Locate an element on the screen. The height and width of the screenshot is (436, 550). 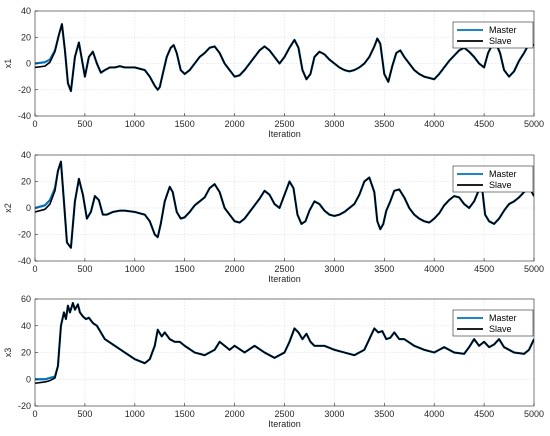
series-line-slave is located at coordinates (284, 57).